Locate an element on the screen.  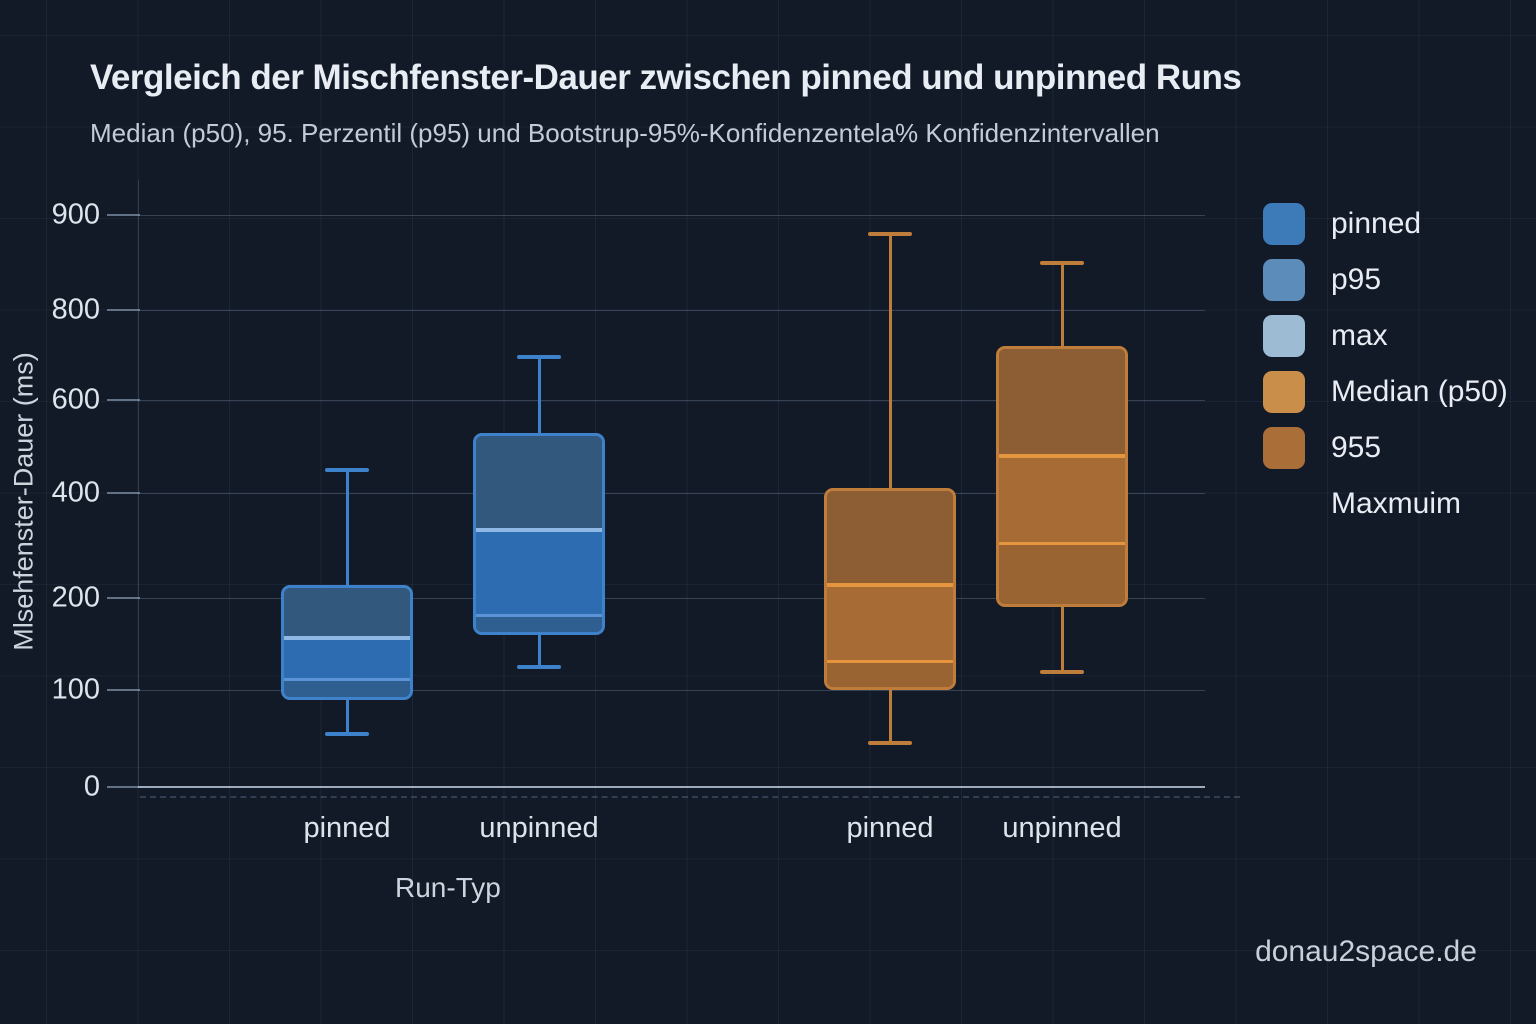
zero-dashed-line is located at coordinates (690, 797).